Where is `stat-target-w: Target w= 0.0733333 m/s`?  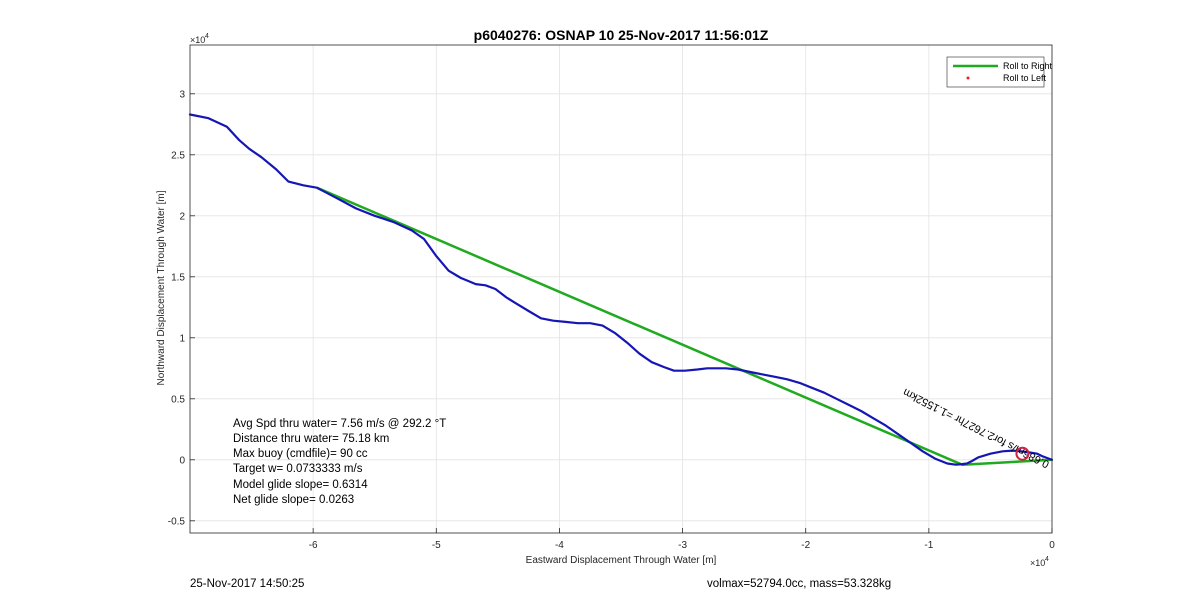 stat-target-w: Target w= 0.0733333 m/s is located at coordinates (298, 469).